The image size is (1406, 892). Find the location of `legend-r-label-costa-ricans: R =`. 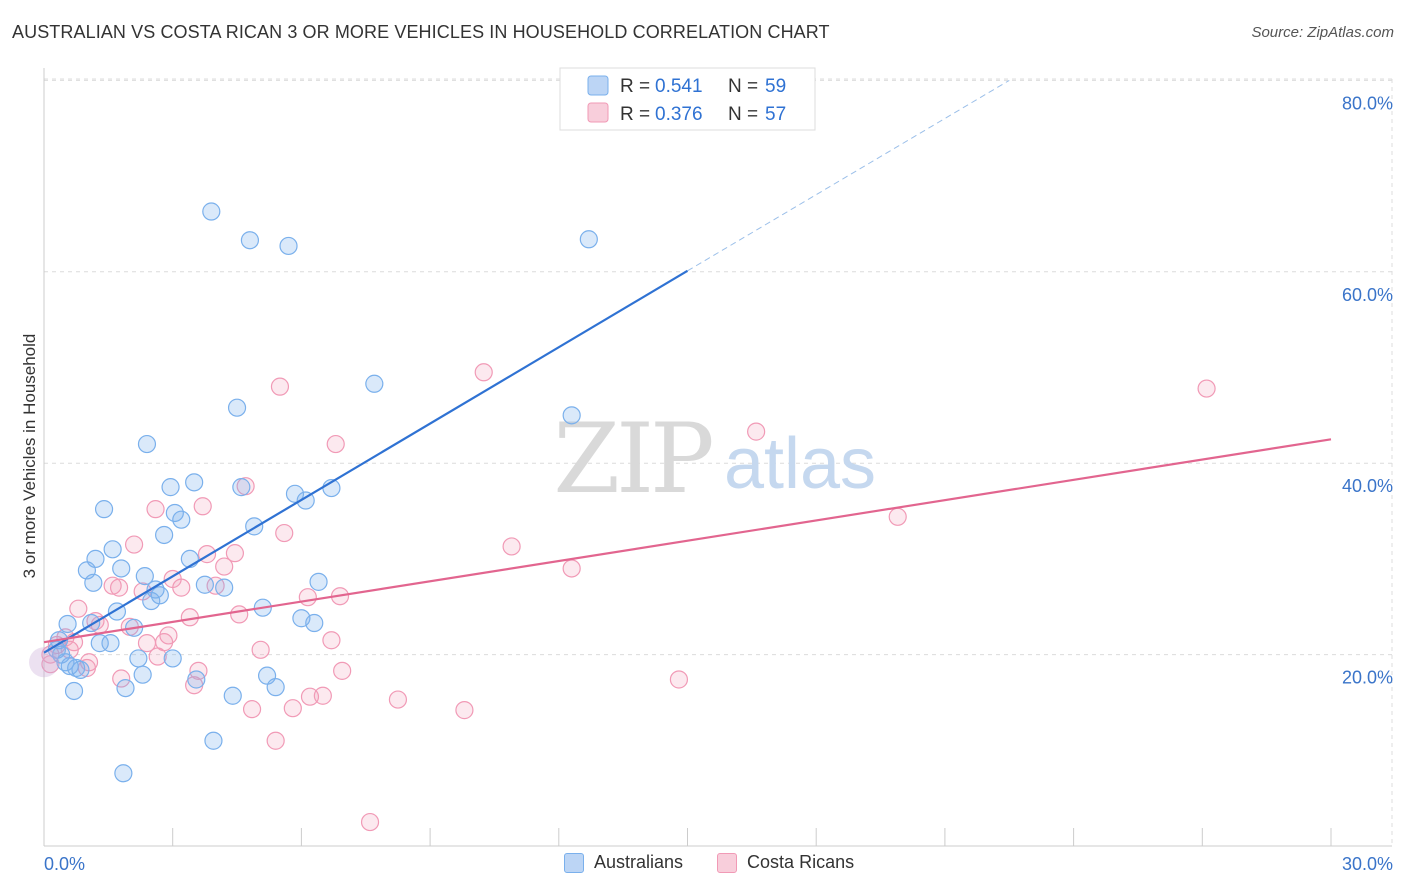

legend-r-label-costa-ricans: R = is located at coordinates (635, 114).